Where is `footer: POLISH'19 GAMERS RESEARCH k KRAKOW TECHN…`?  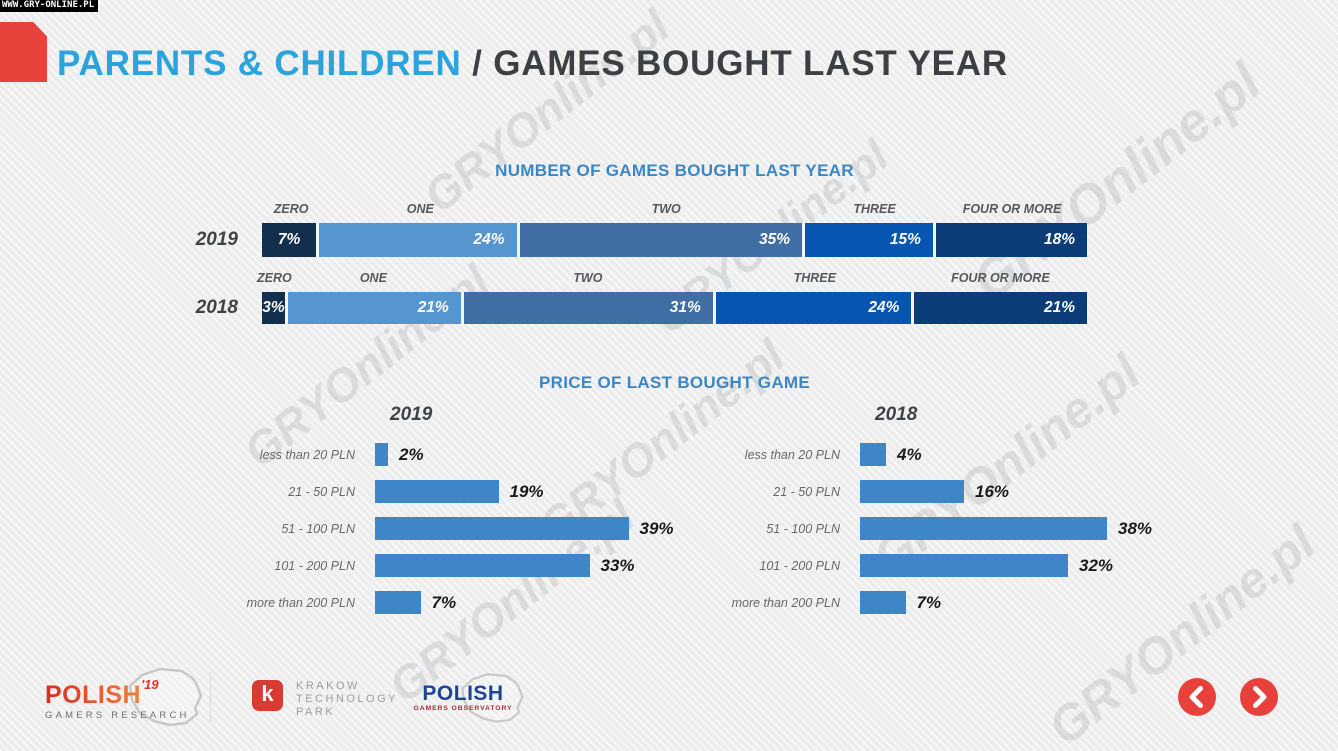
footer: POLISH'19 GAMERS RESEARCH k KRAKOW TECHN… is located at coordinates (669, 699).